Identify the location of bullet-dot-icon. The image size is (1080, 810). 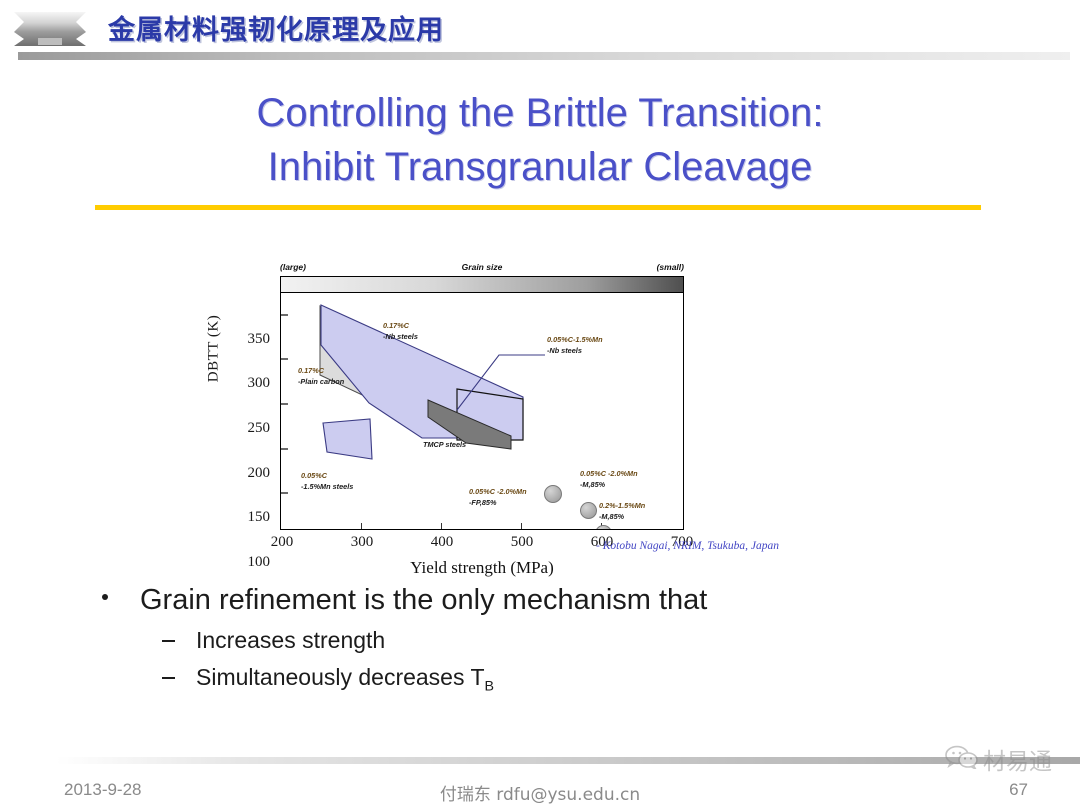
(105, 597).